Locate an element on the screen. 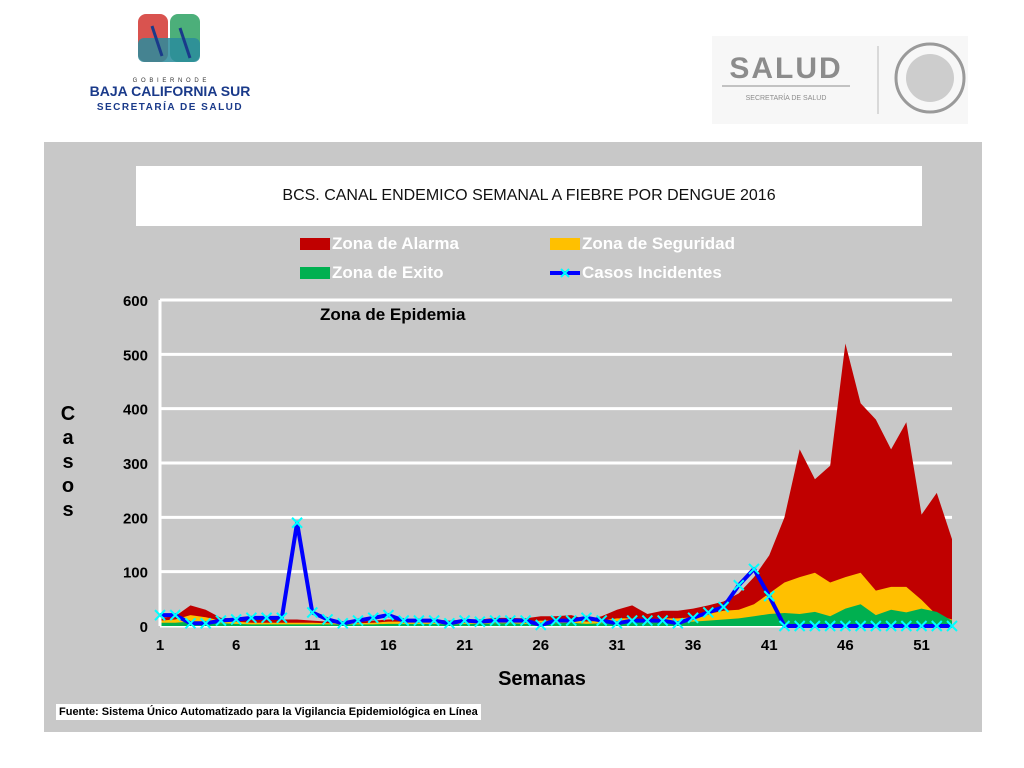  x-tick-label: 36 is located at coordinates (693, 645).